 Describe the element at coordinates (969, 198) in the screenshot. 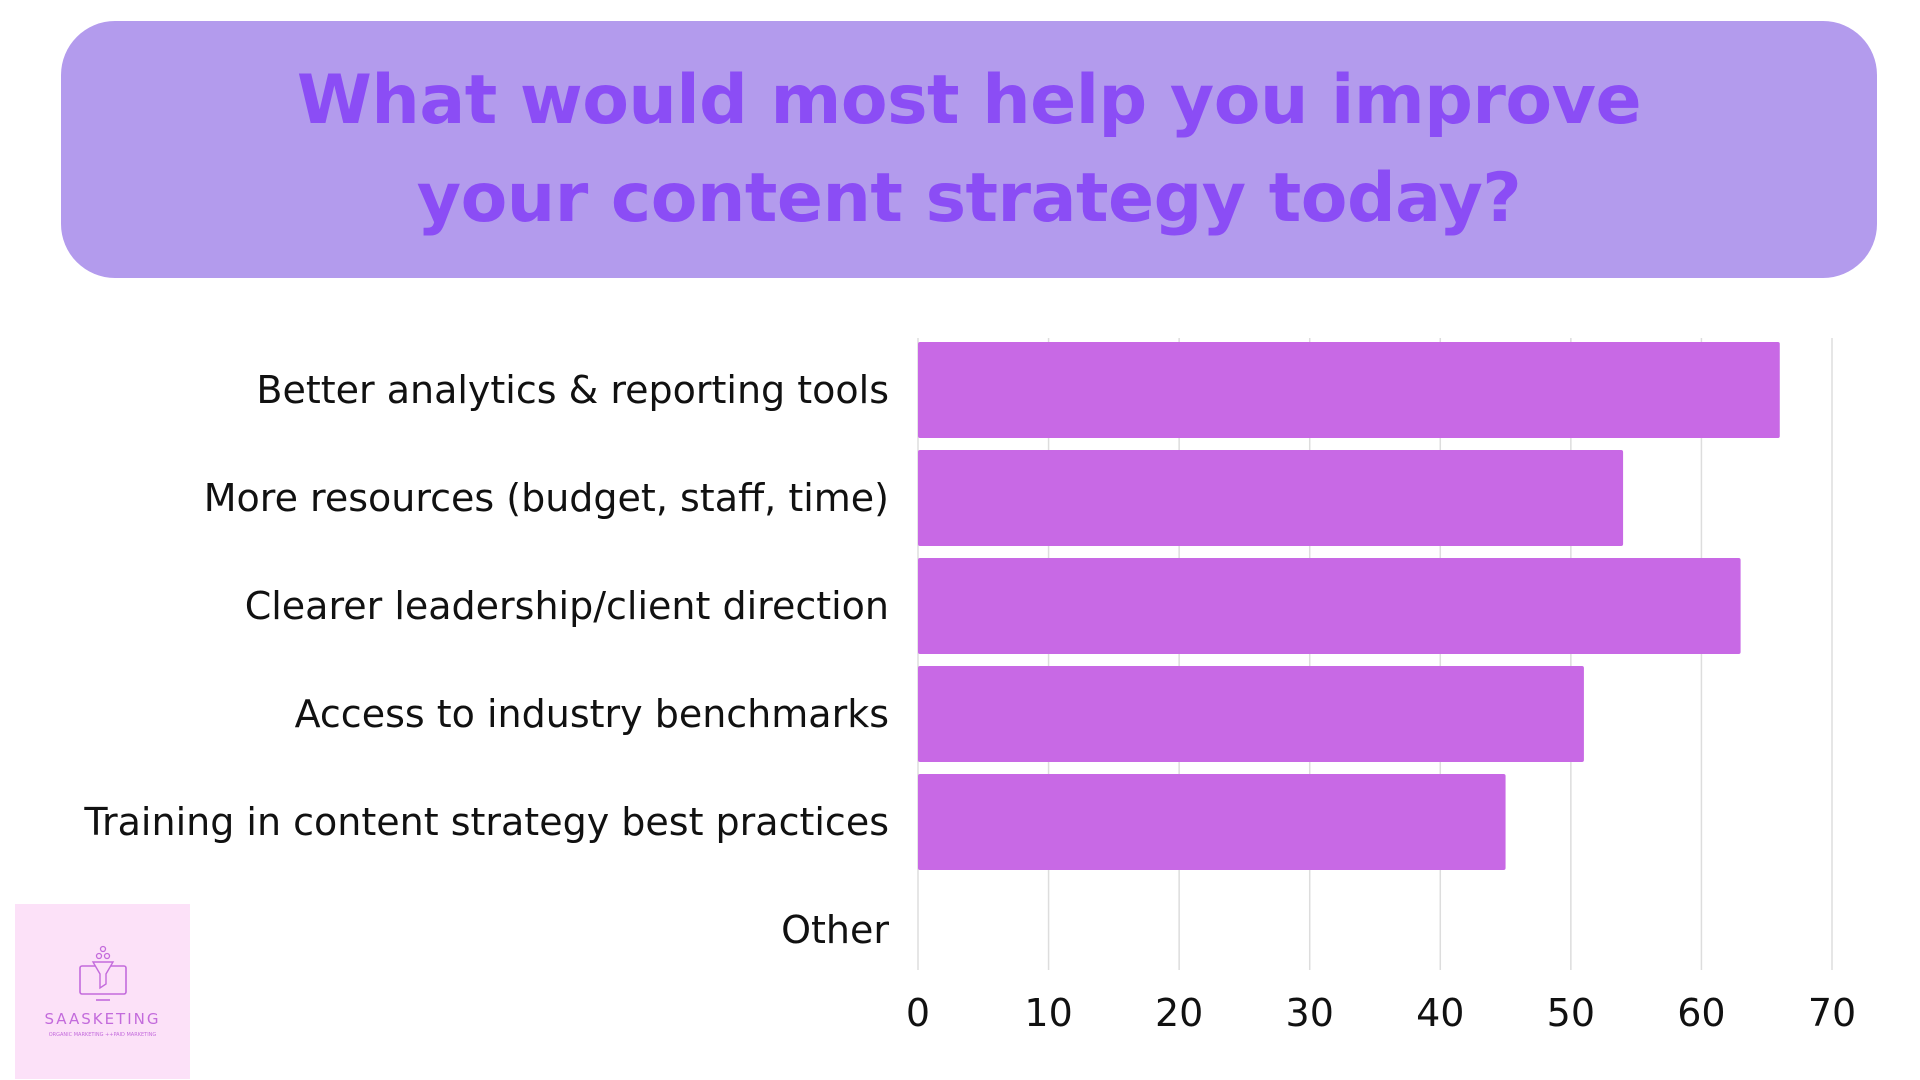

I see `chart-title-line-2: your content strategy today?` at that location.